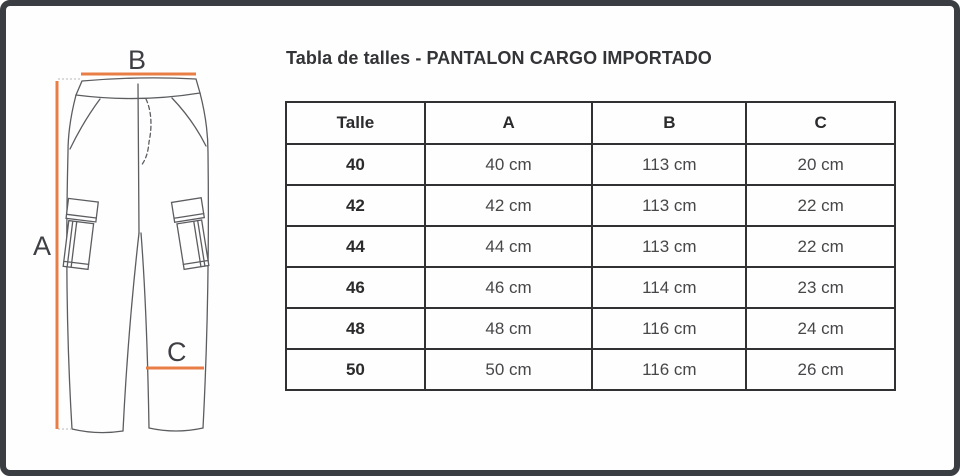  Describe the element at coordinates (76, 244) in the screenshot. I see `cargo-pocket-left-detail` at that location.